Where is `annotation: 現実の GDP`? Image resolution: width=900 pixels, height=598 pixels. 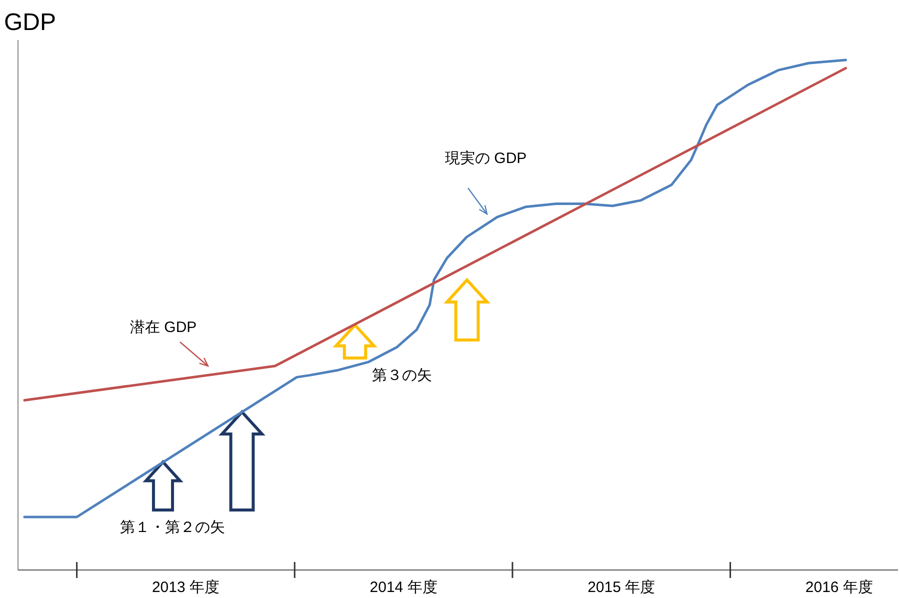
annotation: 現実の GDP is located at coordinates (486, 158).